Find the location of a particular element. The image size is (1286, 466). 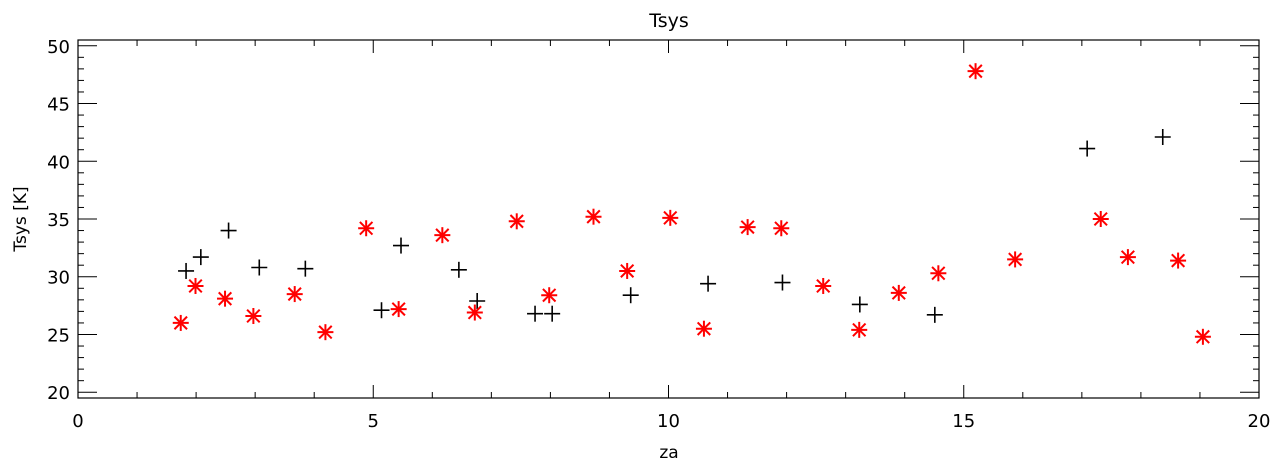

y-tick-label: 25 is located at coordinates (58, 335).